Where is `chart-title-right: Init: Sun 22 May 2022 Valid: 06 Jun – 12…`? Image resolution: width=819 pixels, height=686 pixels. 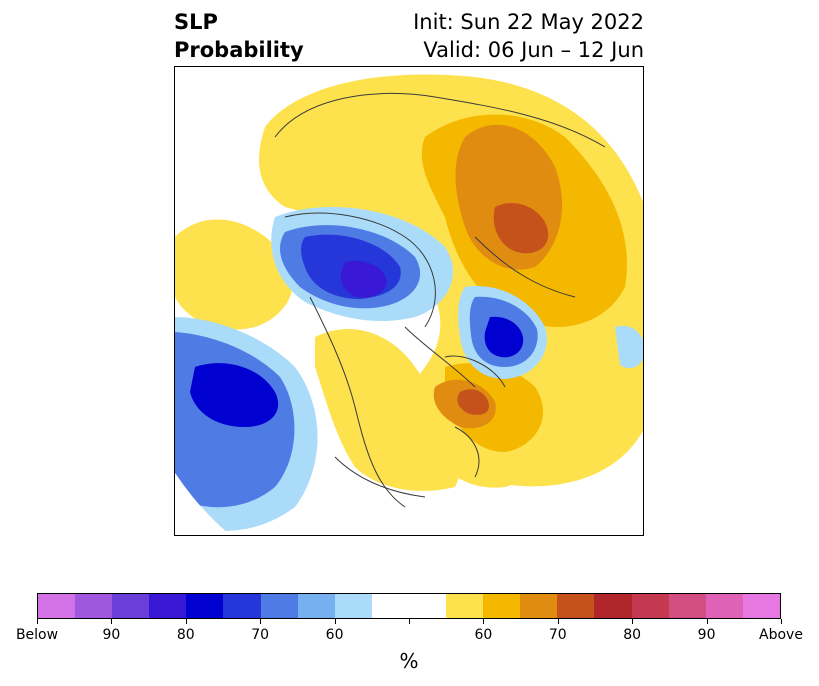 chart-title-right: Init: Sun 22 May 2022 Valid: 06 Jun – 12… is located at coordinates (528, 36).